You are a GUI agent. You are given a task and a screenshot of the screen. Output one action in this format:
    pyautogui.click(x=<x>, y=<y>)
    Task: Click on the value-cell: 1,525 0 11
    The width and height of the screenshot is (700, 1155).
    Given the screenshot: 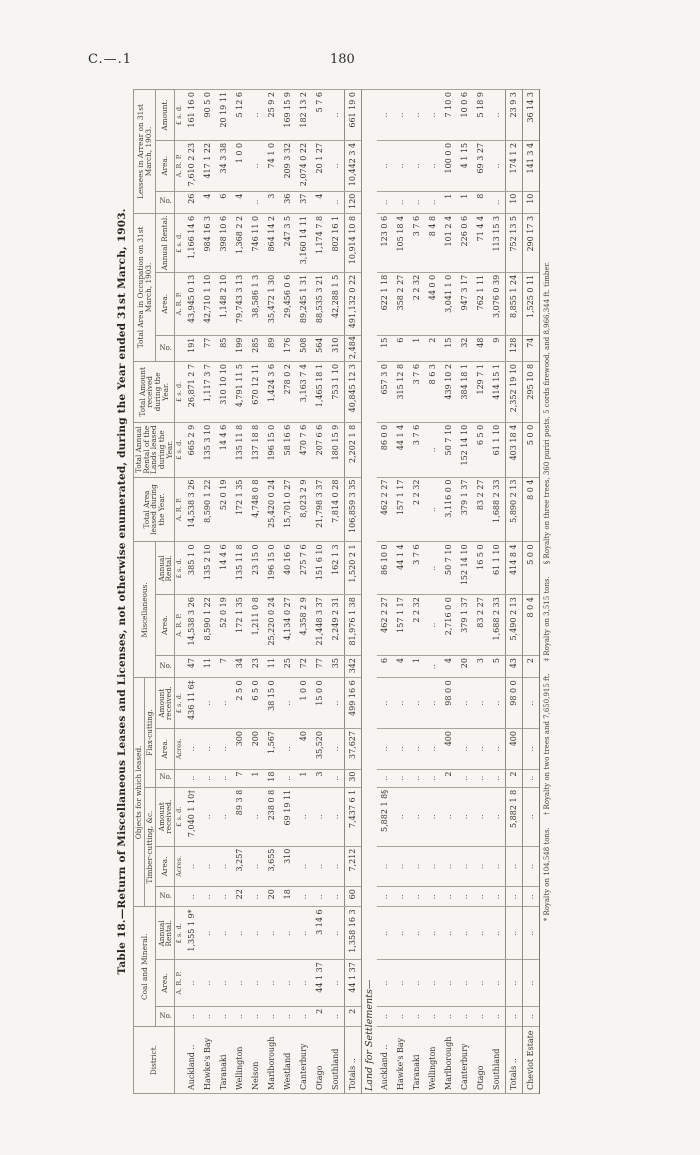 What is the action you would take?
    pyautogui.click(x=531, y=304)
    